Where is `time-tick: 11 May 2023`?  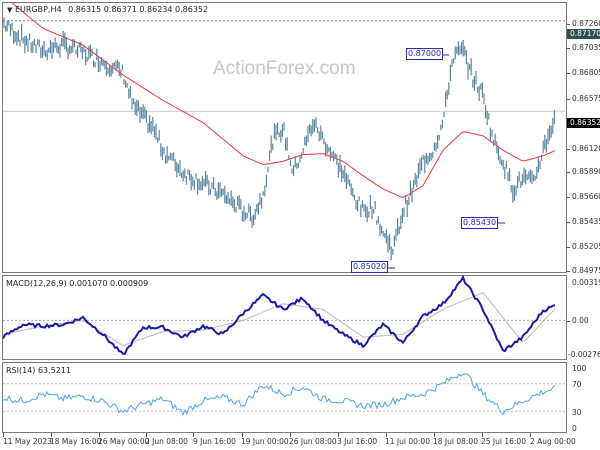 time-tick: 11 May 2023 is located at coordinates (27, 441).